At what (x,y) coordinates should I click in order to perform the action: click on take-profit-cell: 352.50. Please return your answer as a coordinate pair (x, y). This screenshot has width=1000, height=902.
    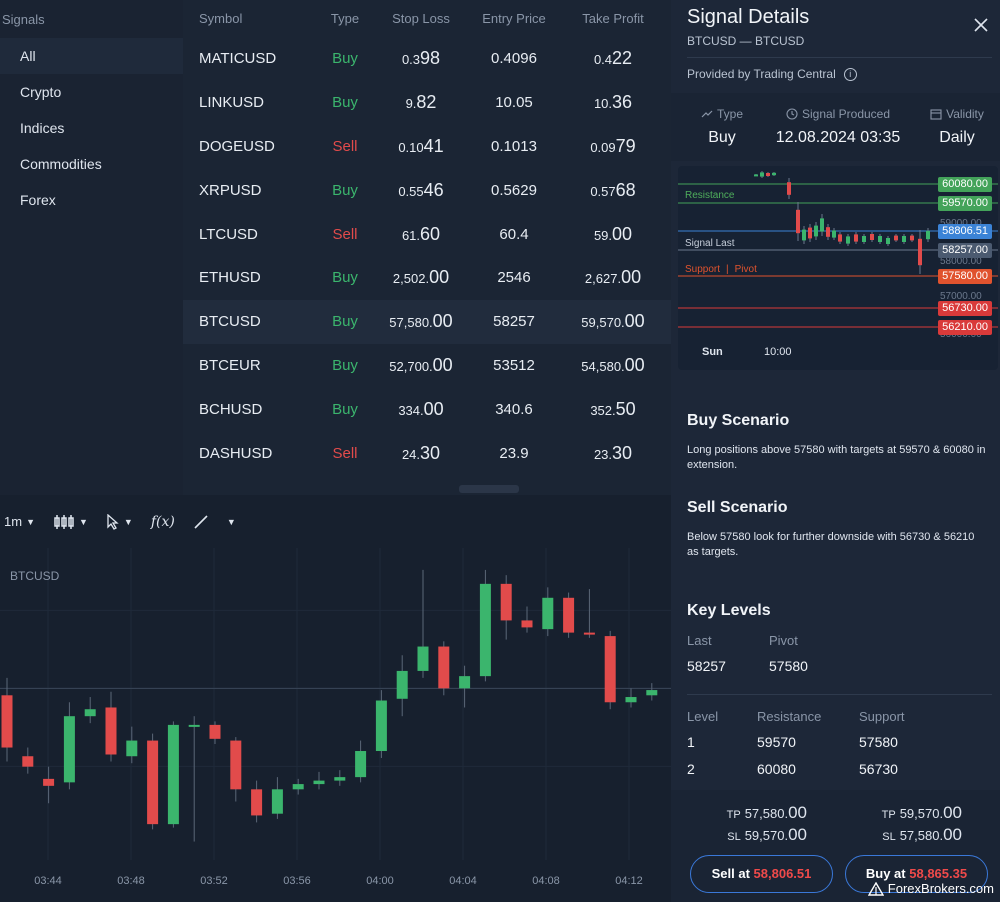
    Looking at the image, I should click on (613, 408).